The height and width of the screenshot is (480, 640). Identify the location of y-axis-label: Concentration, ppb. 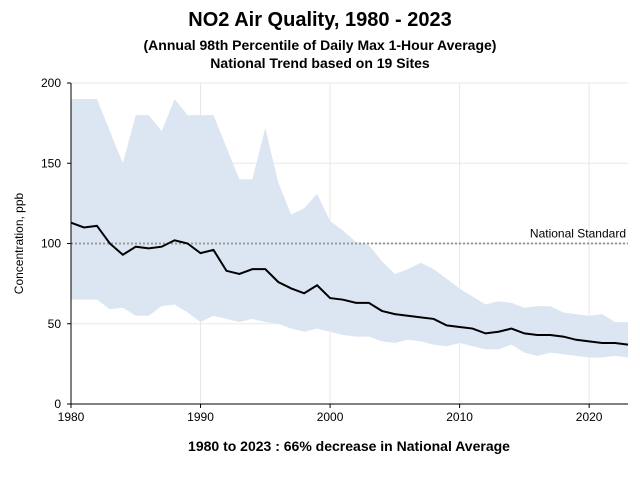
(19, 243).